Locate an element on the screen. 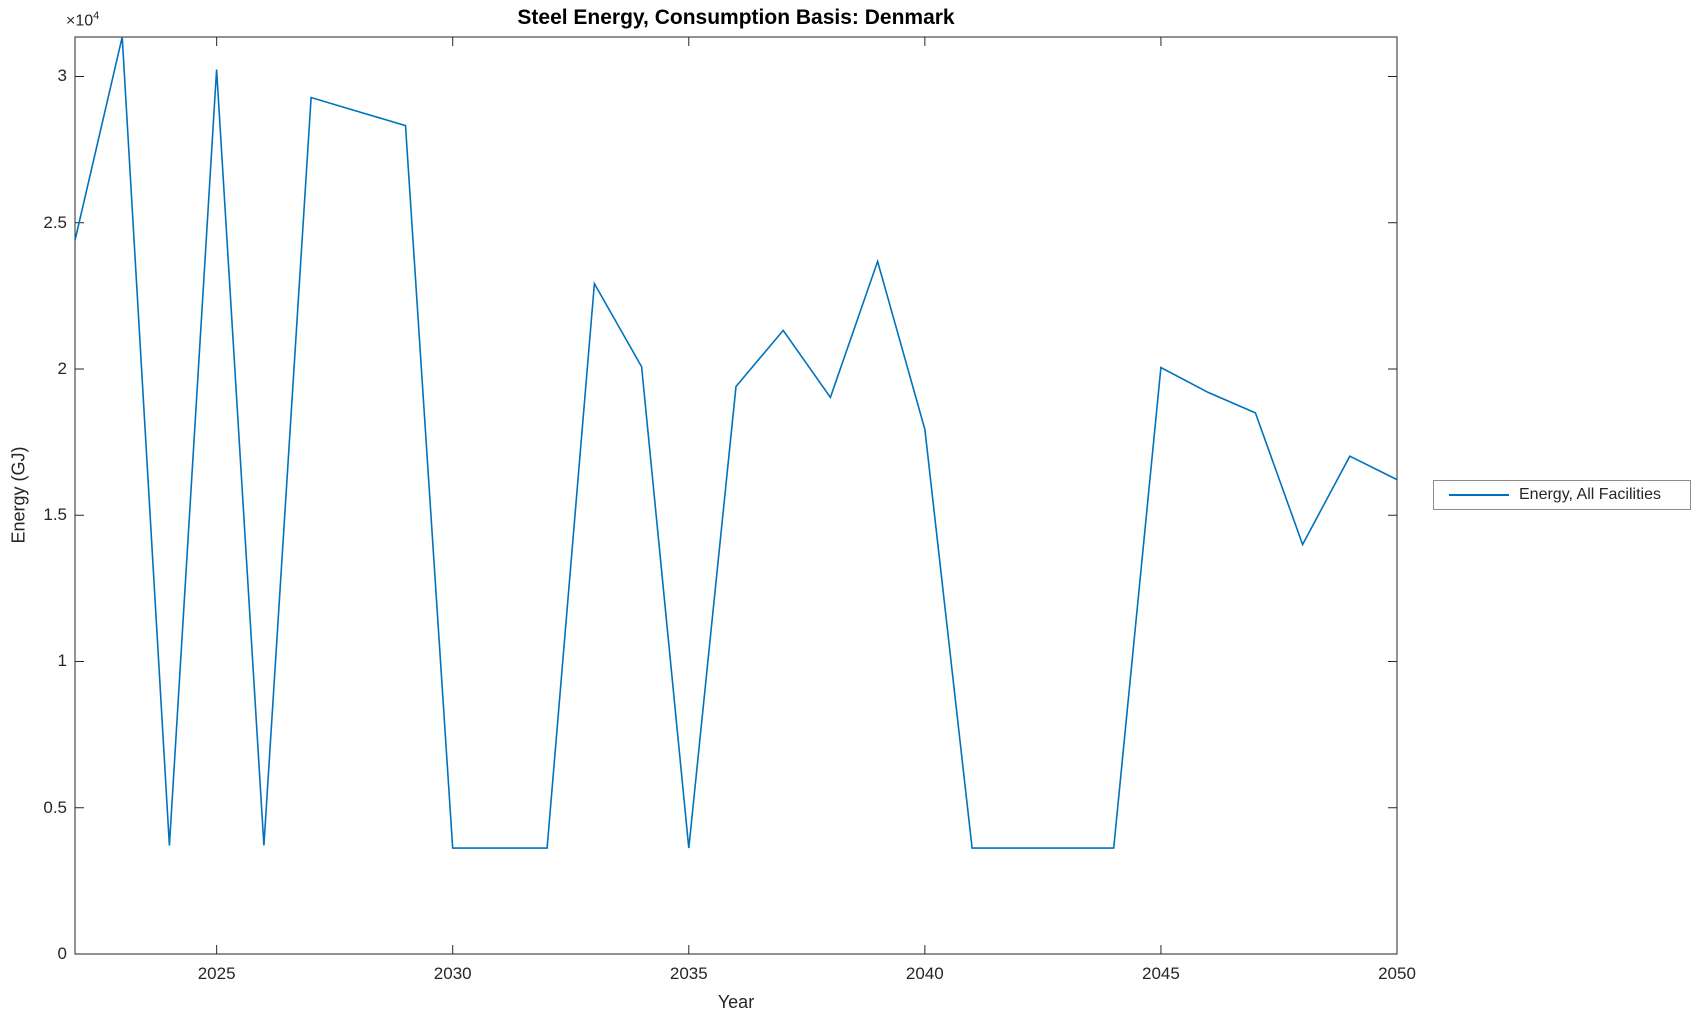  y-axis-label: Energy (GJ) is located at coordinates (18, 495).